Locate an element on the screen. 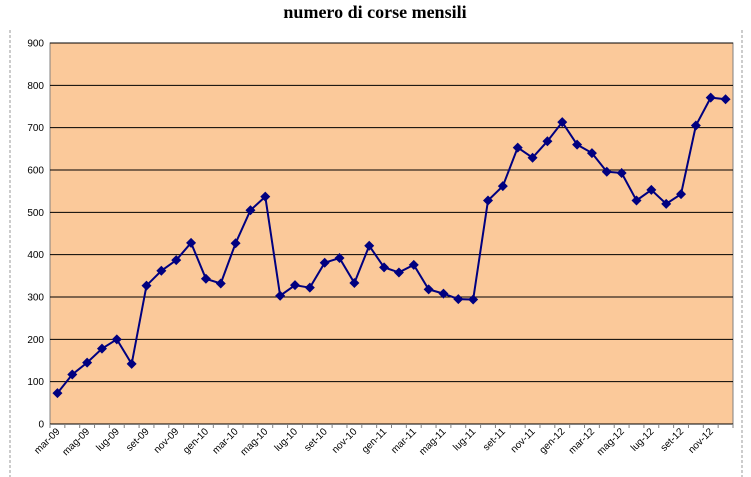 The width and height of the screenshot is (751, 477). x-tick-label: nov-09 is located at coordinates (167, 441).